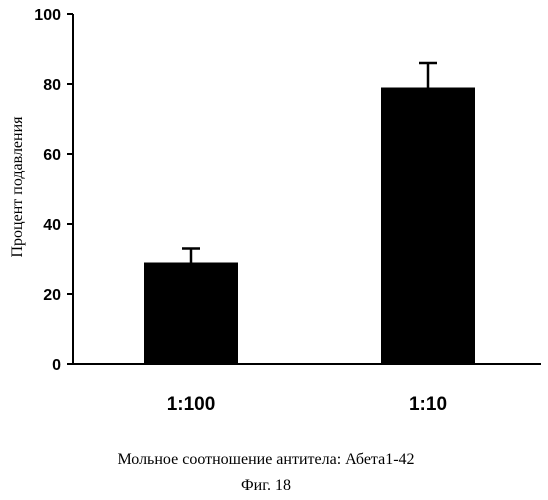  I want to click on y-tick-label: 40, so click(52, 225).